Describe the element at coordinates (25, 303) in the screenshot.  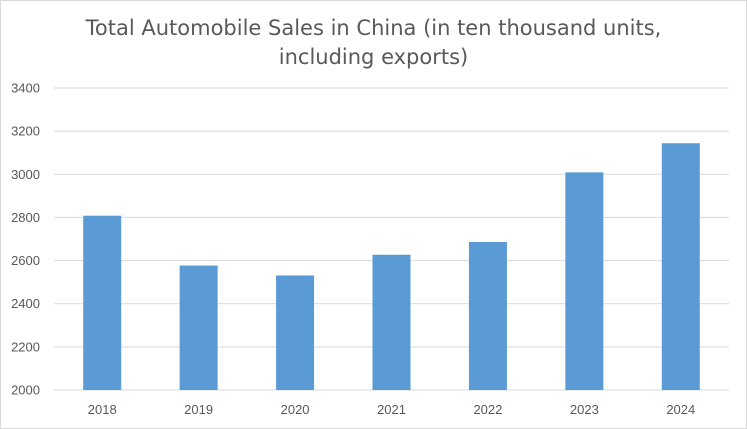
I see `y-tick-label-2400: 2400` at that location.